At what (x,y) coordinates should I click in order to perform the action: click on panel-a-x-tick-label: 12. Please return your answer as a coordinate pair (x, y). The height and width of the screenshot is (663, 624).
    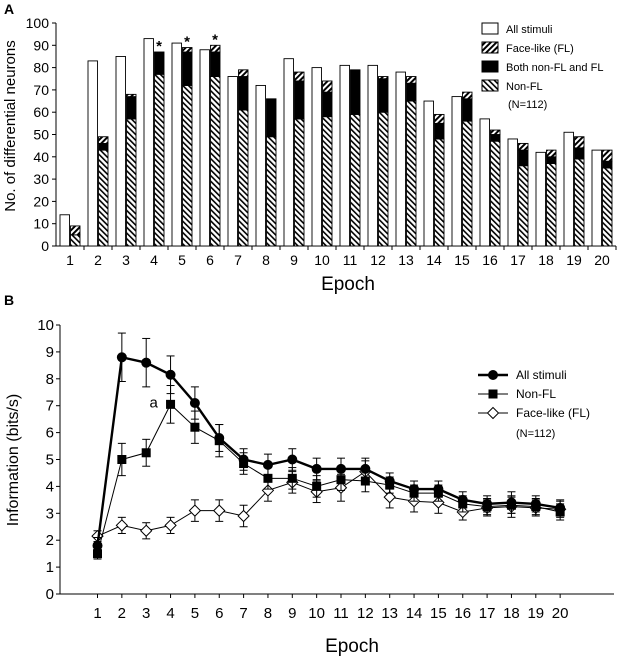
    Looking at the image, I should click on (378, 260).